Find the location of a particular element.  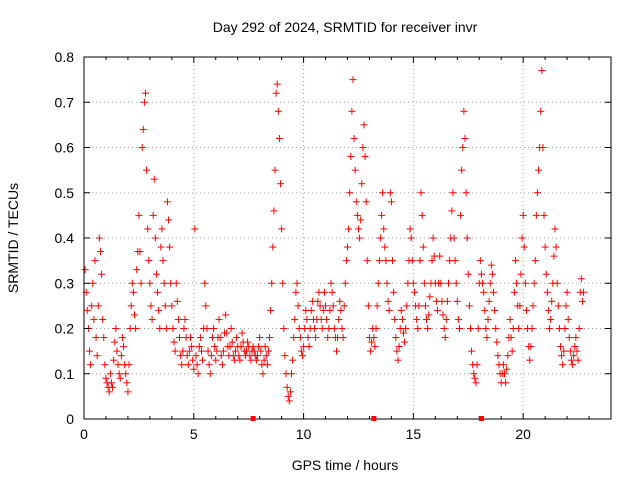

y-tick-label: 0.3 is located at coordinates (65, 283).